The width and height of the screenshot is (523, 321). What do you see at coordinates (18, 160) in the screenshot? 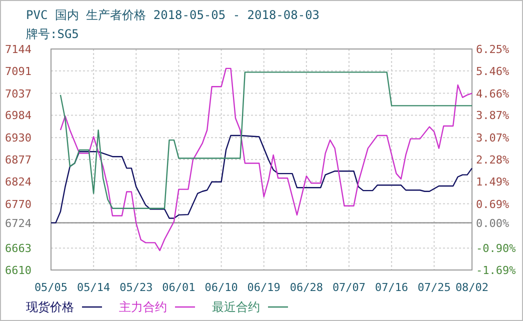
I see `y-tick-label: 6877` at bounding box center [18, 160].